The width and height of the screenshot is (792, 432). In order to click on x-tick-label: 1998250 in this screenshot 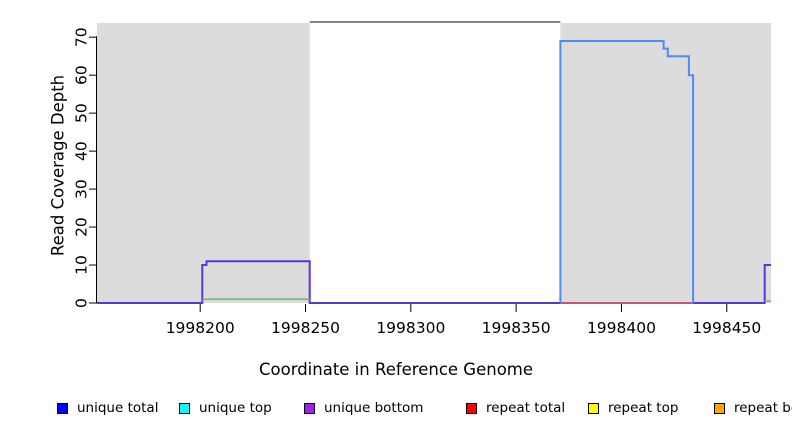, I will do `click(305, 328)`.